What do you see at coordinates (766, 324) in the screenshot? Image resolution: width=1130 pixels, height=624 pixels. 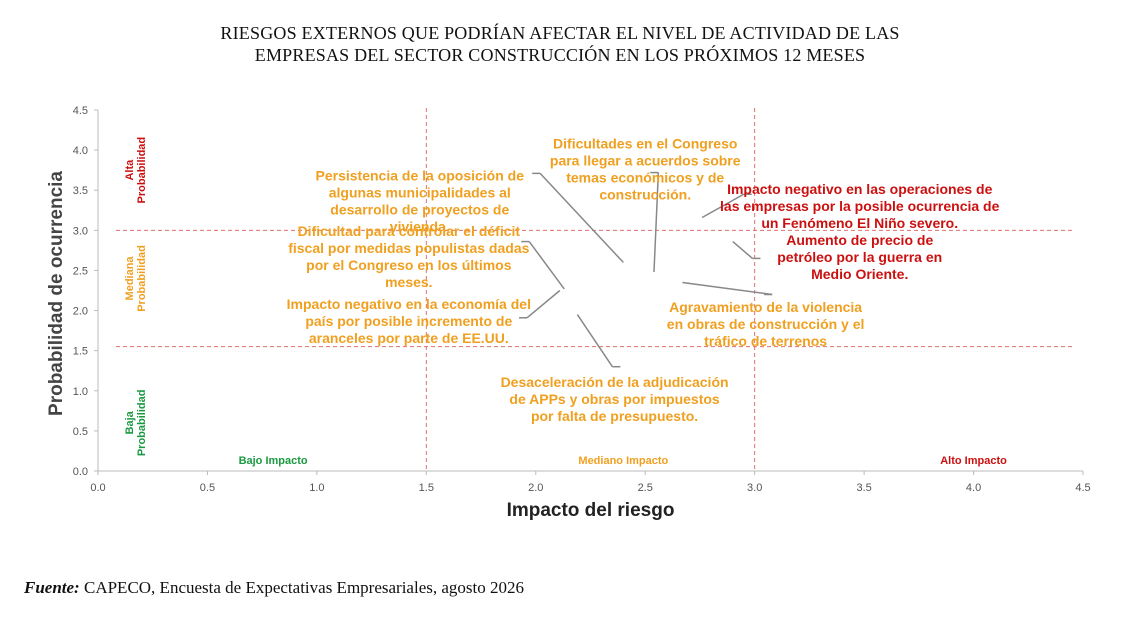 I see `risk-label-line: en obras de construcción y el` at bounding box center [766, 324].